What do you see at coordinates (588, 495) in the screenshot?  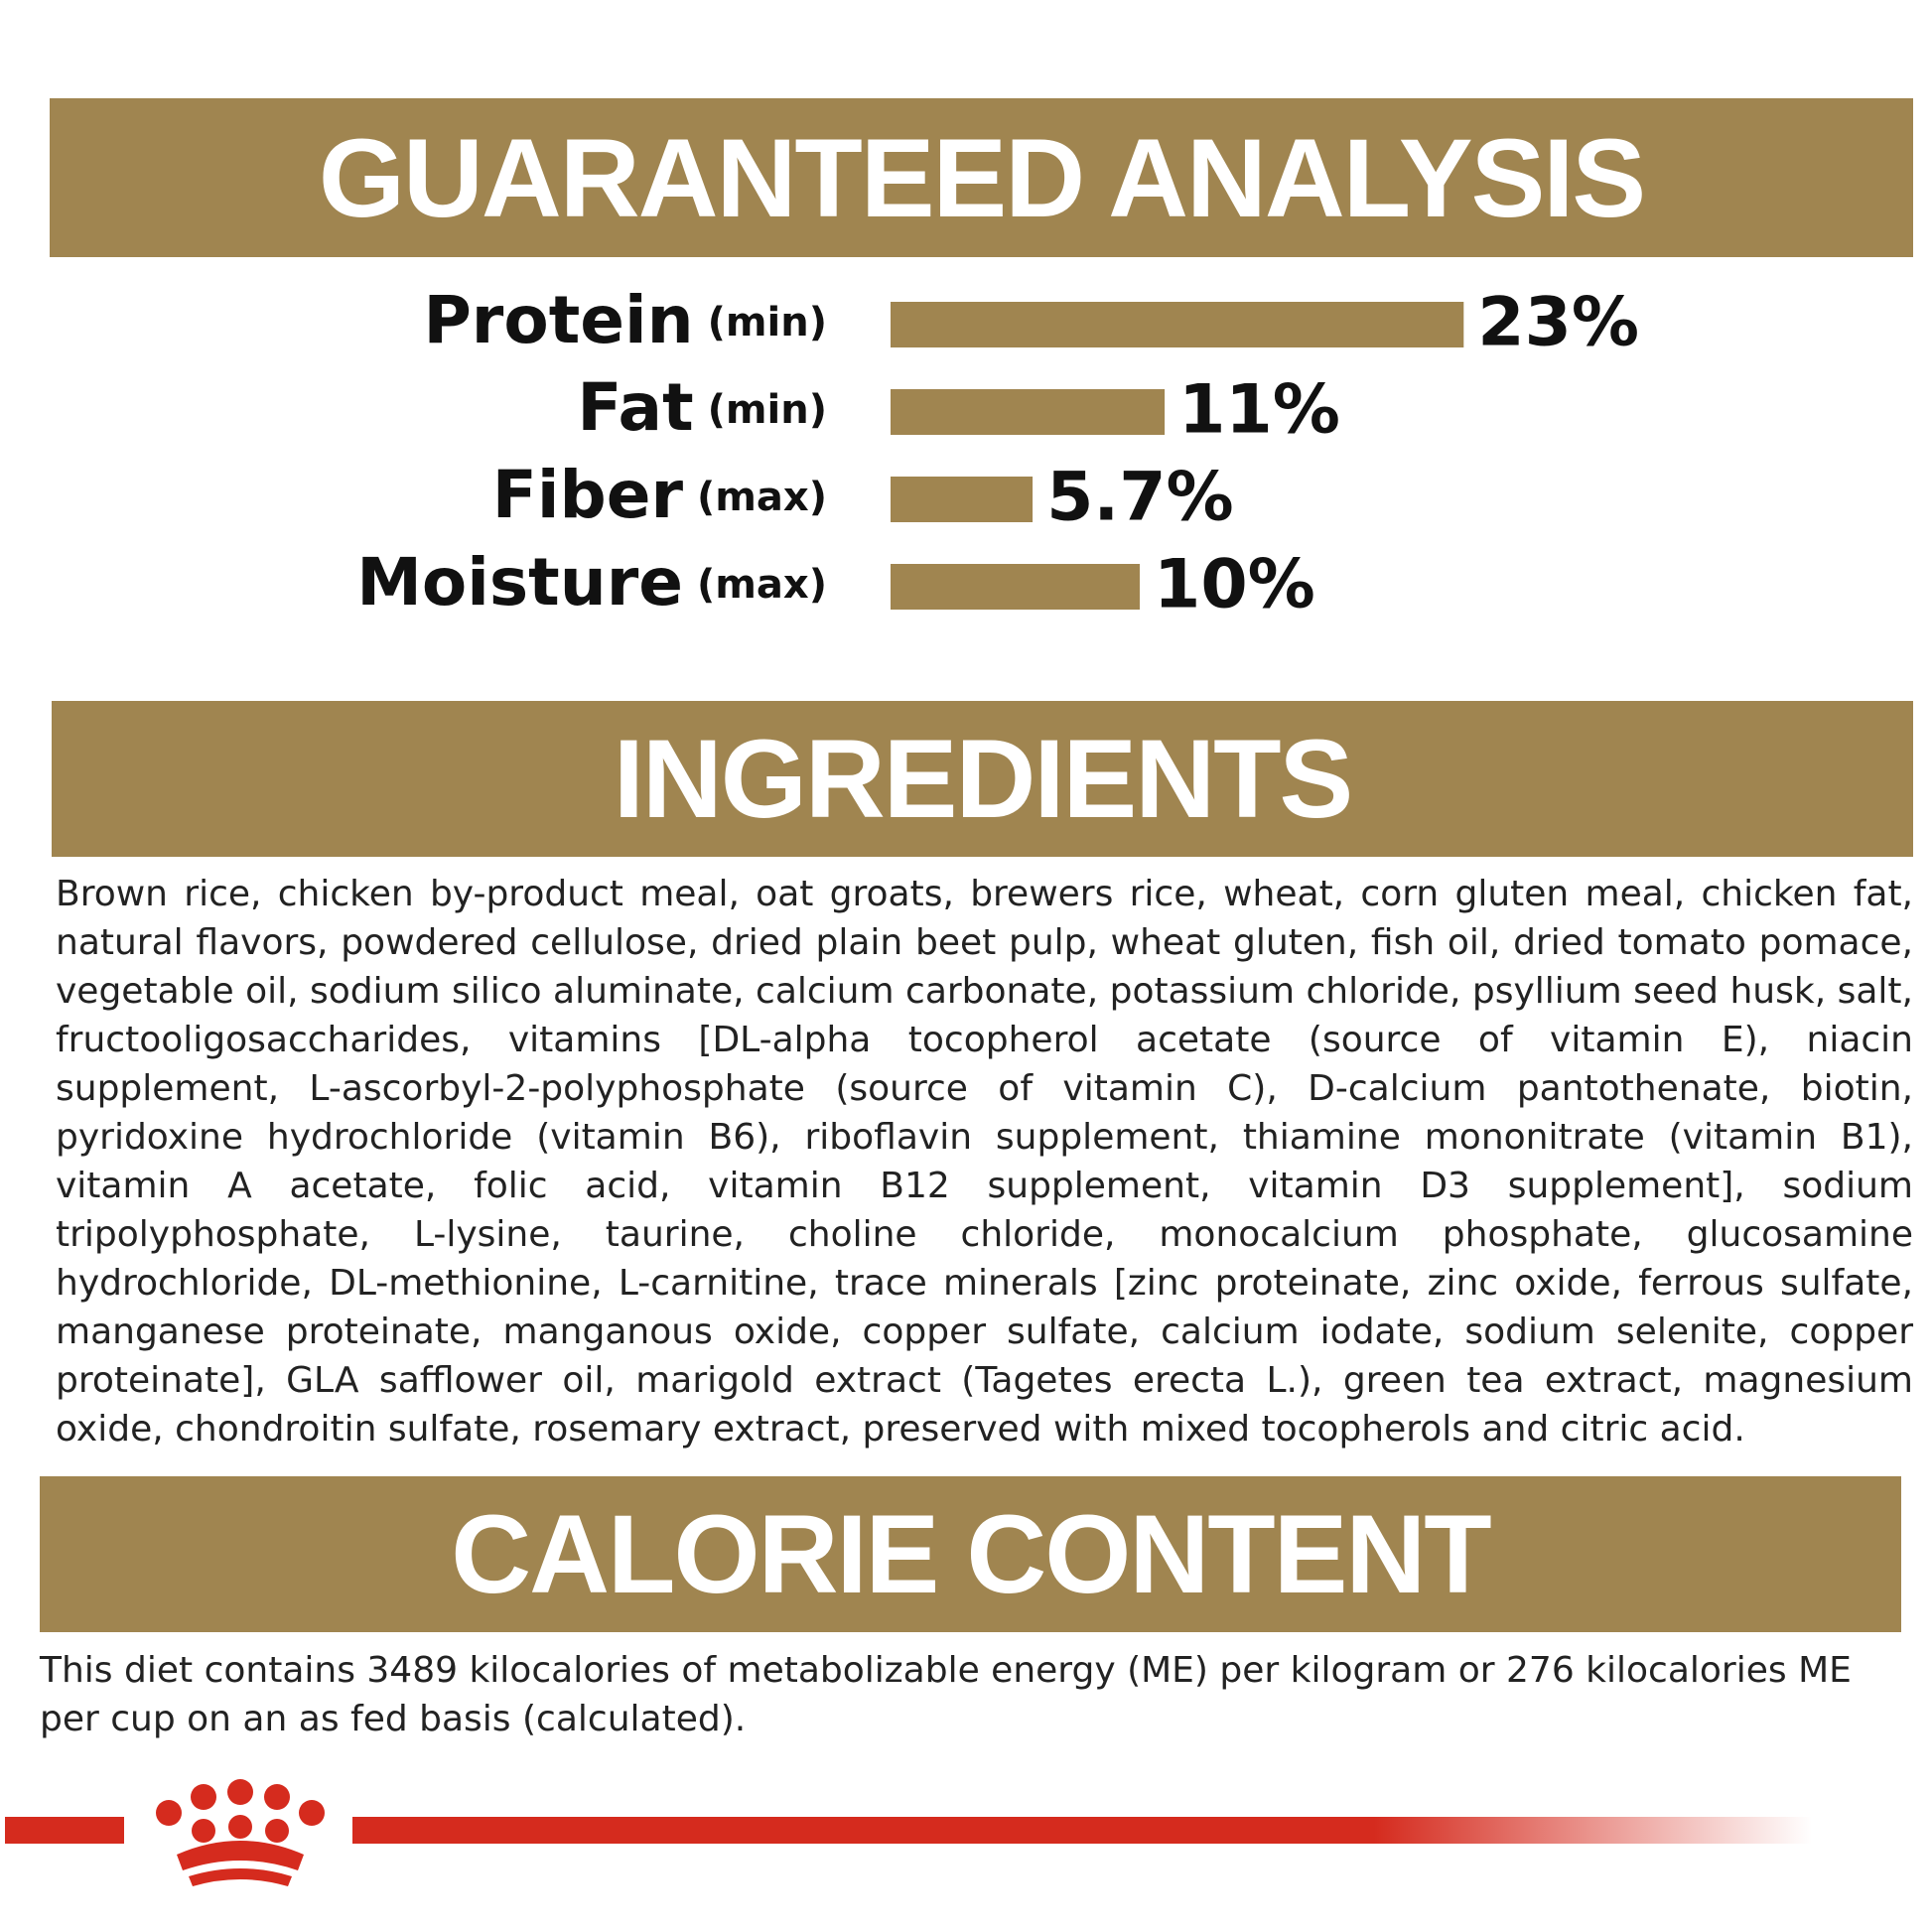 I see `nutrient-name: Fiber` at bounding box center [588, 495].